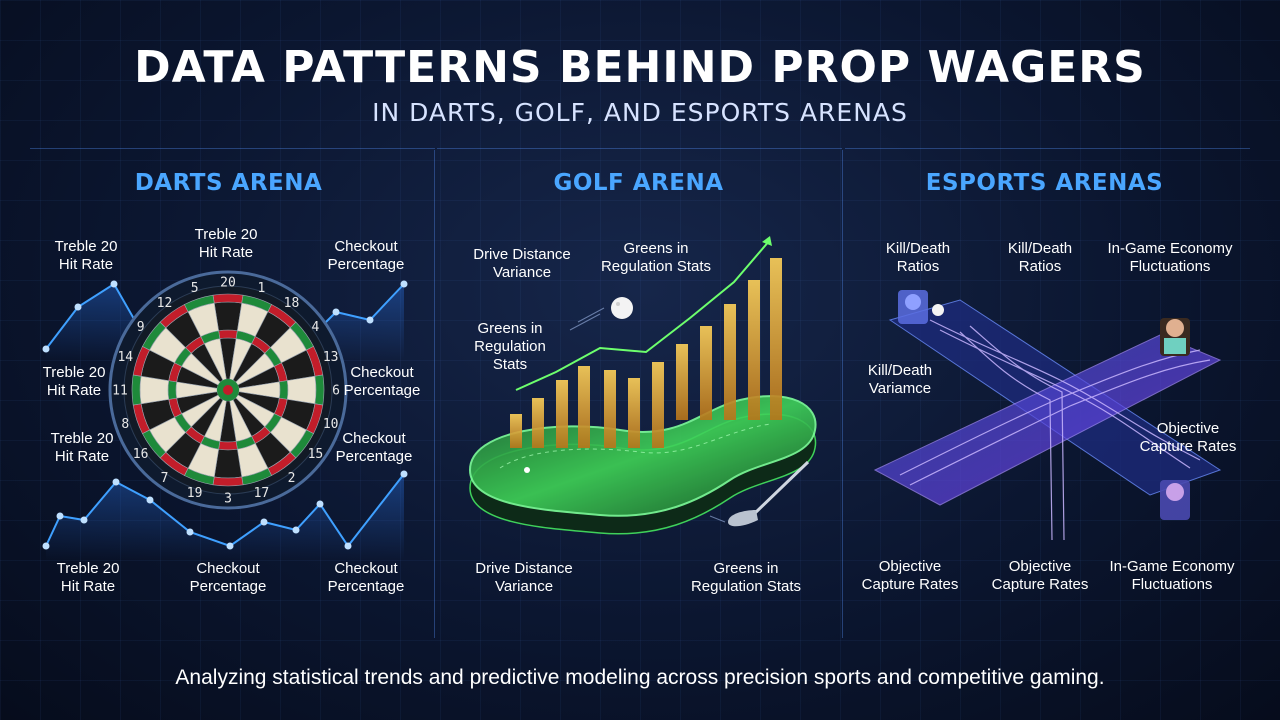  I want to click on darts-label-7: Checkout Percentage, so click(374, 447).